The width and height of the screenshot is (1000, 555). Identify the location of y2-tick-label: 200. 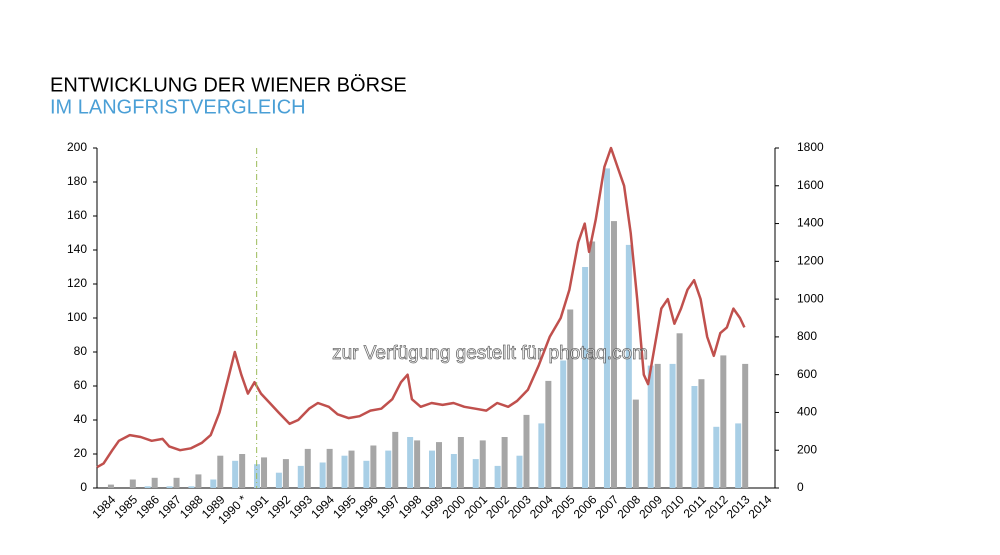
(807, 449).